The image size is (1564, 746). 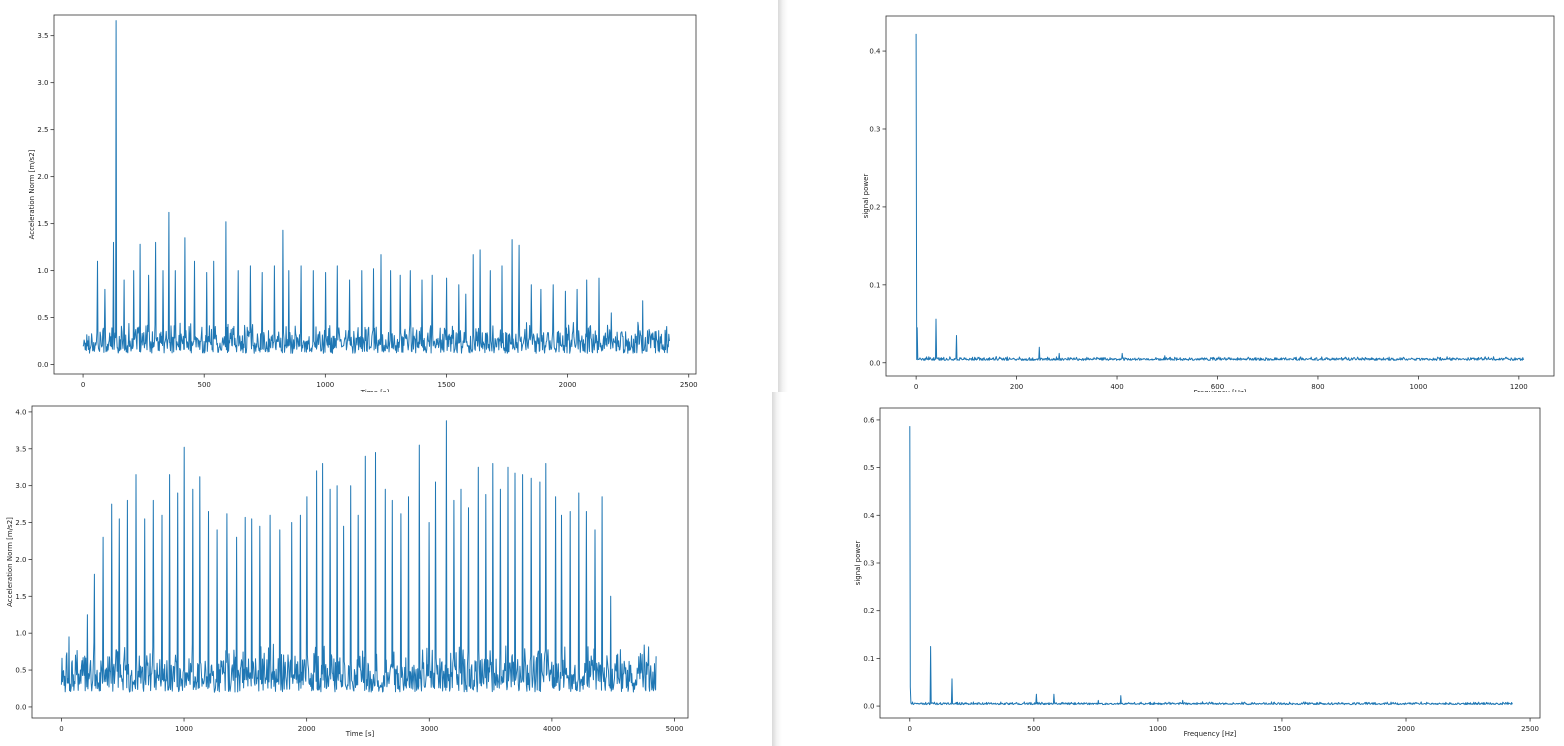 What do you see at coordinates (552, 729) in the screenshot?
I see `x-tick-label: 4000` at bounding box center [552, 729].